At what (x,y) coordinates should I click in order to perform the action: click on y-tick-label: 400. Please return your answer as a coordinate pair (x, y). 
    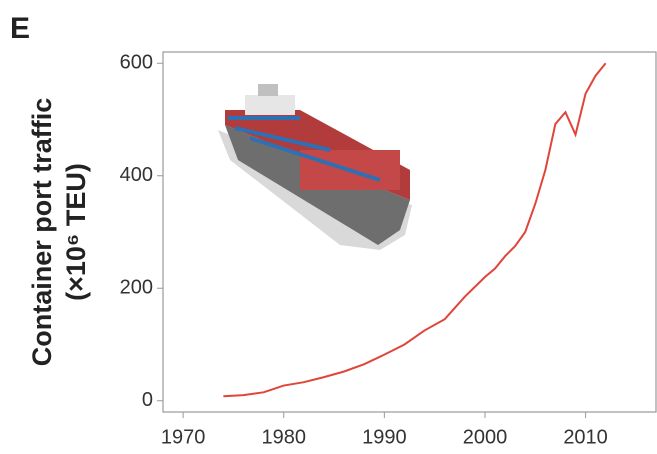
    Looking at the image, I should click on (136, 175).